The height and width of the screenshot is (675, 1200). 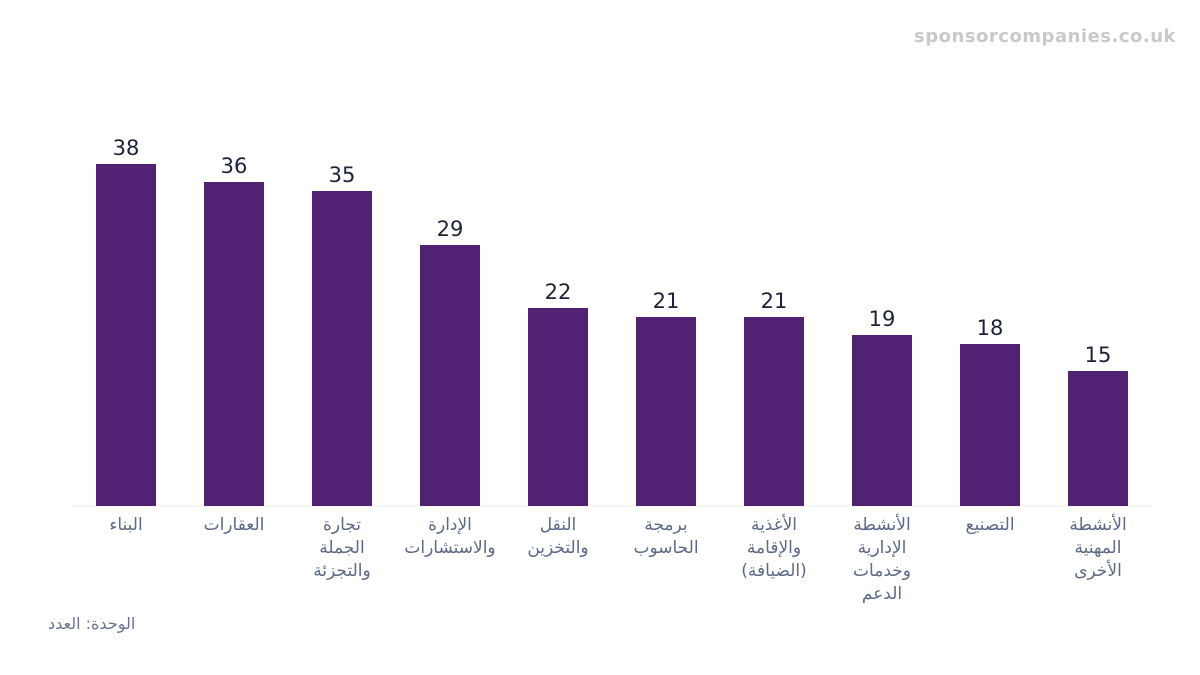 I want to click on category-tick-label: الأغذية والإقامة (الضيافة), so click(x=773, y=547).